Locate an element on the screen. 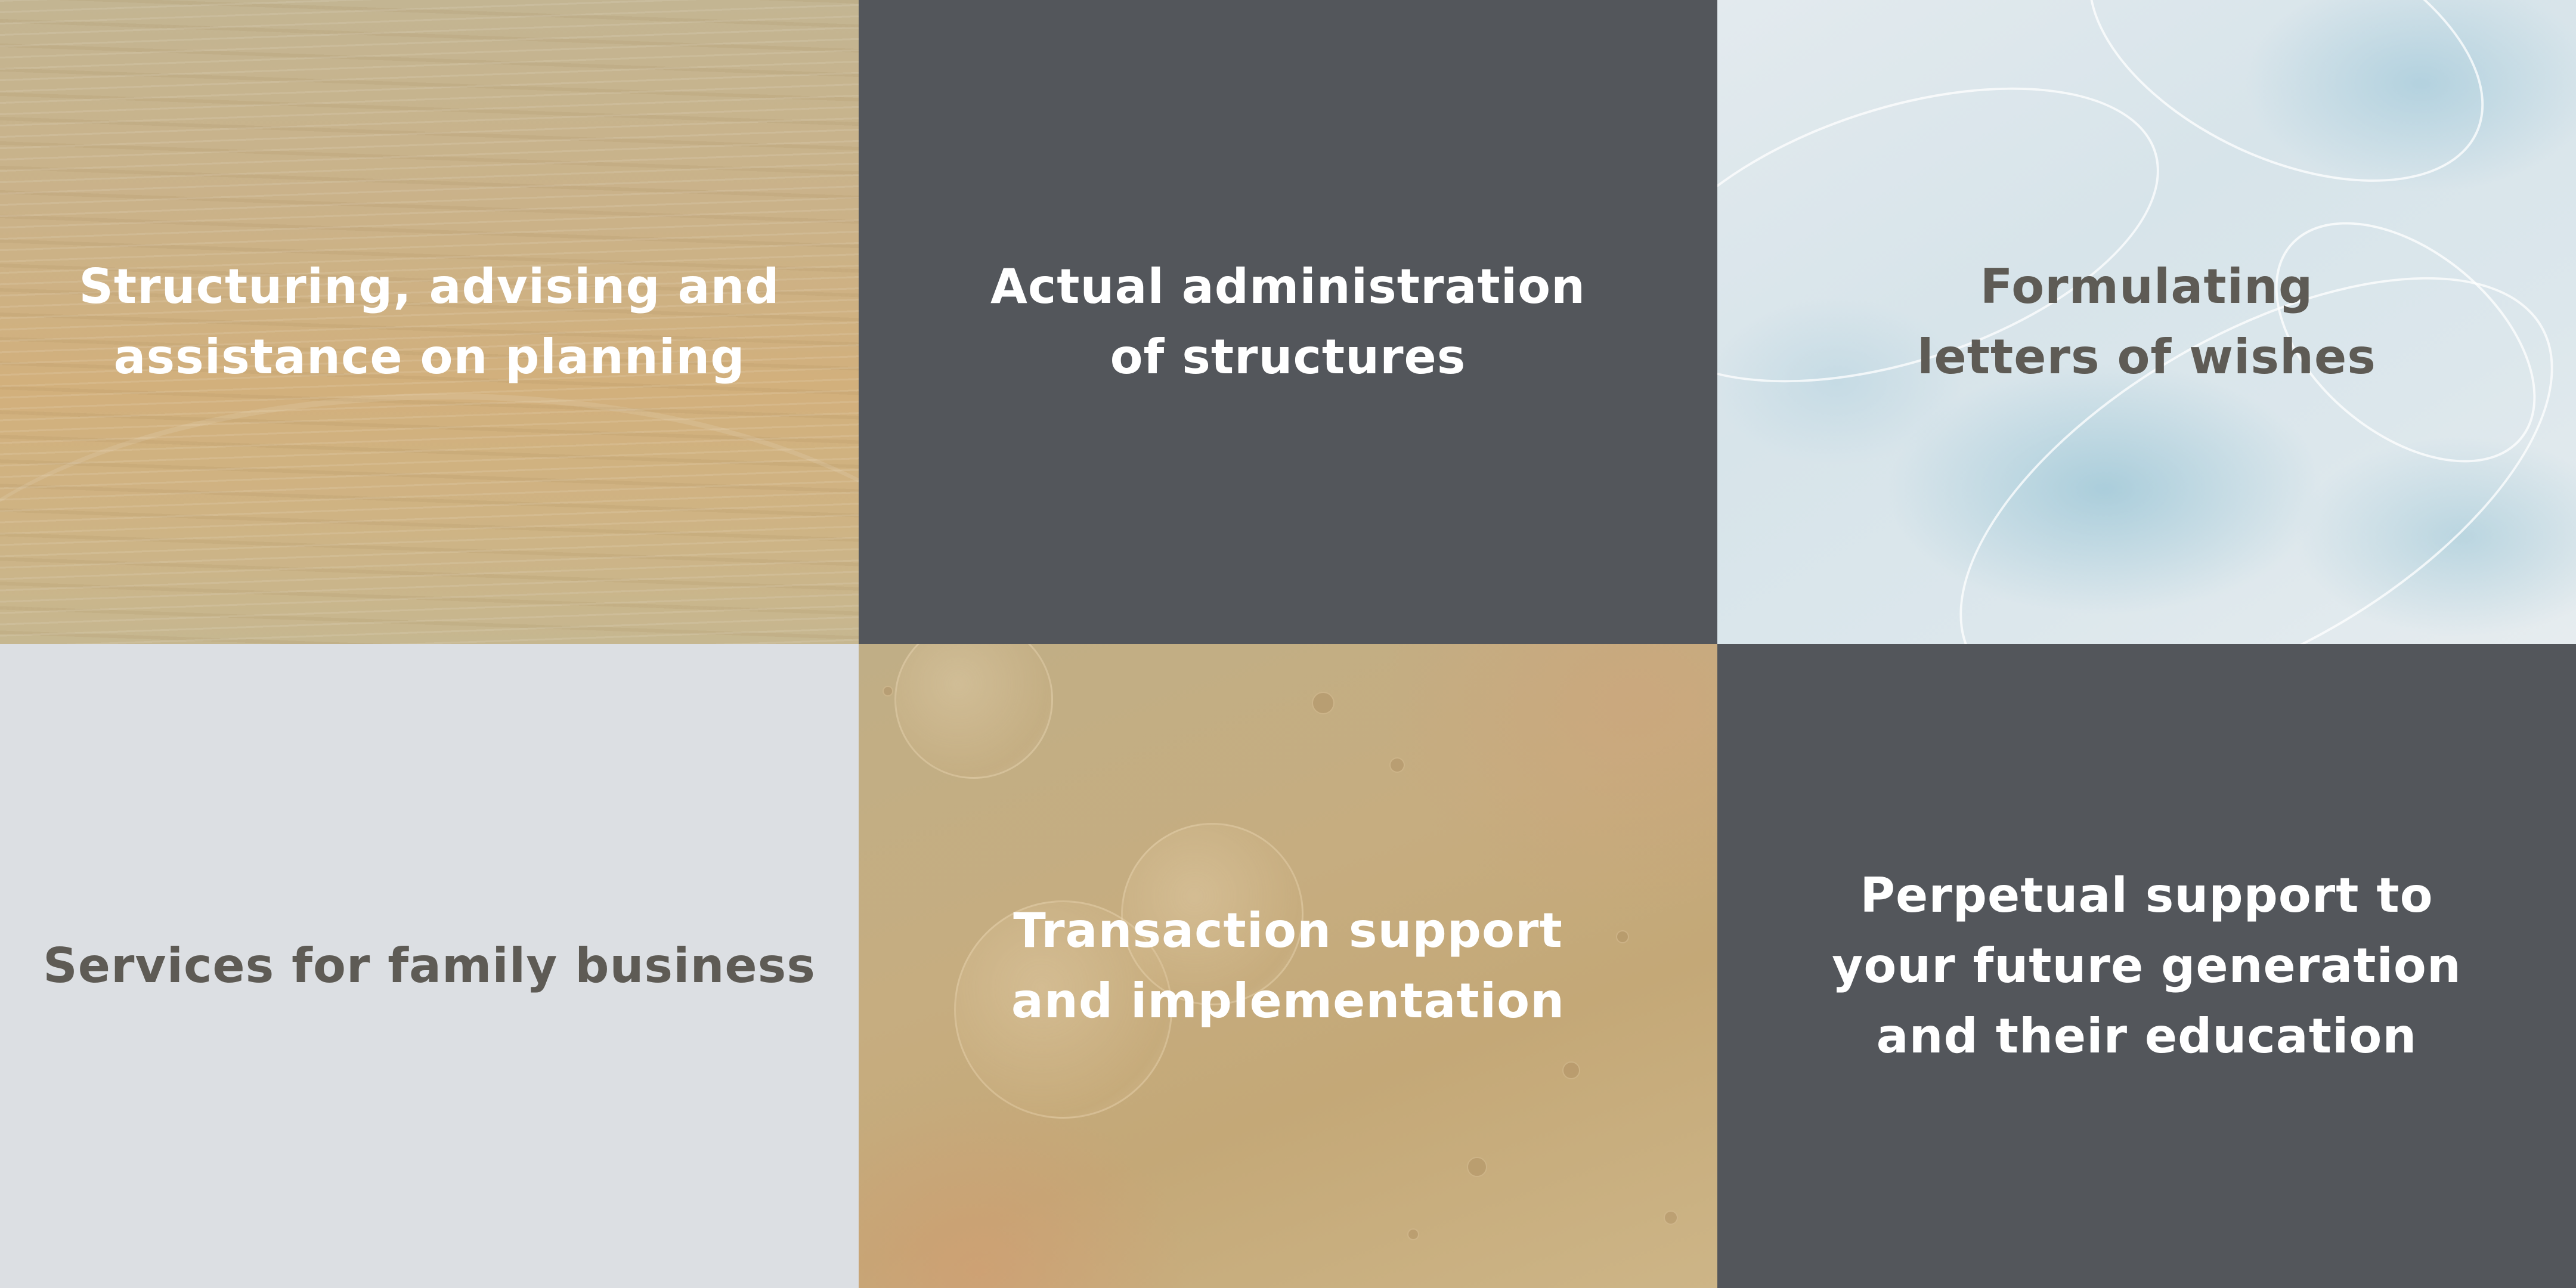  service-tile-label: Actual administration of structures is located at coordinates (1288, 322).